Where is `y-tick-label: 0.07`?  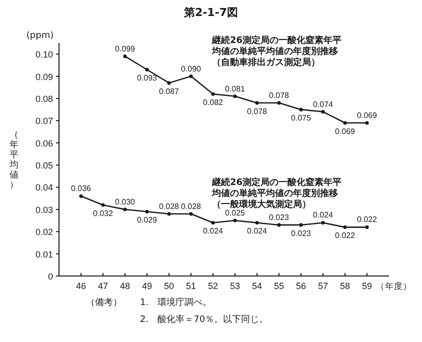
y-tick-label: 0.07 is located at coordinates (44, 121).